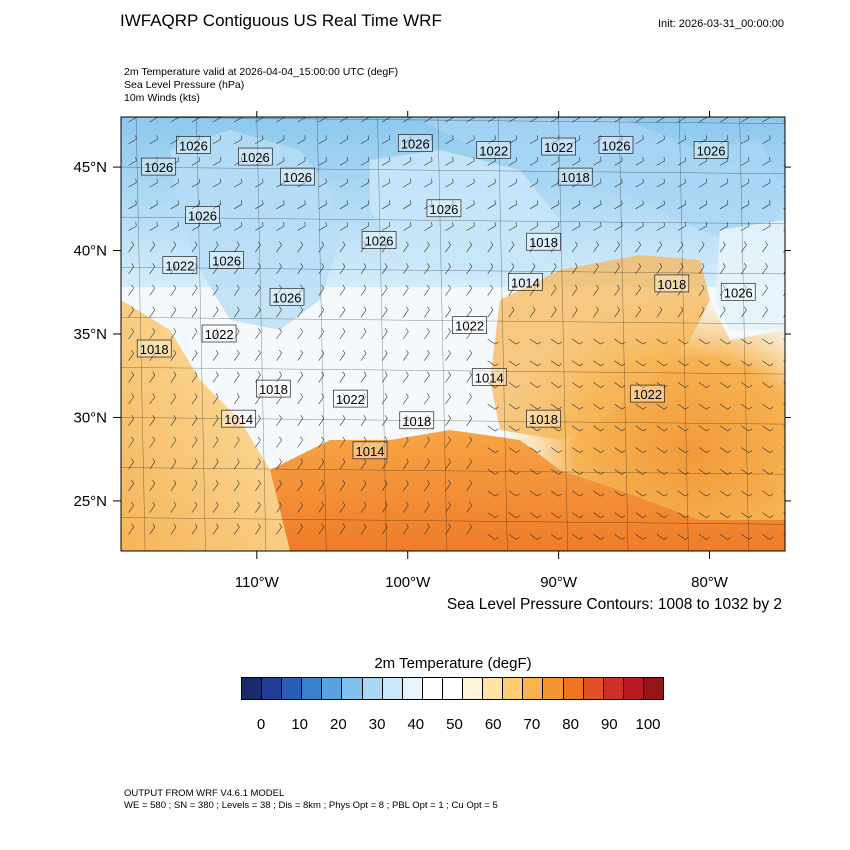 The width and height of the screenshot is (850, 850). I want to click on pressure-label: 1018, so click(543, 241).